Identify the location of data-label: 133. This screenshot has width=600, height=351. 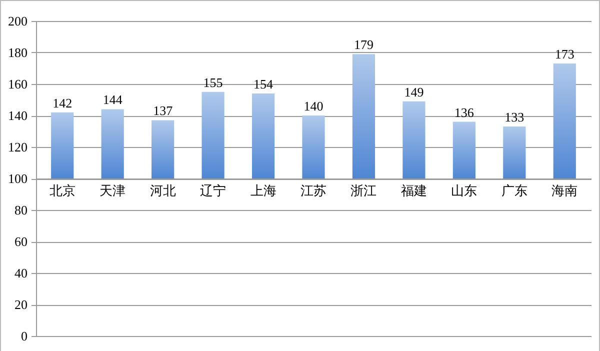
(514, 117).